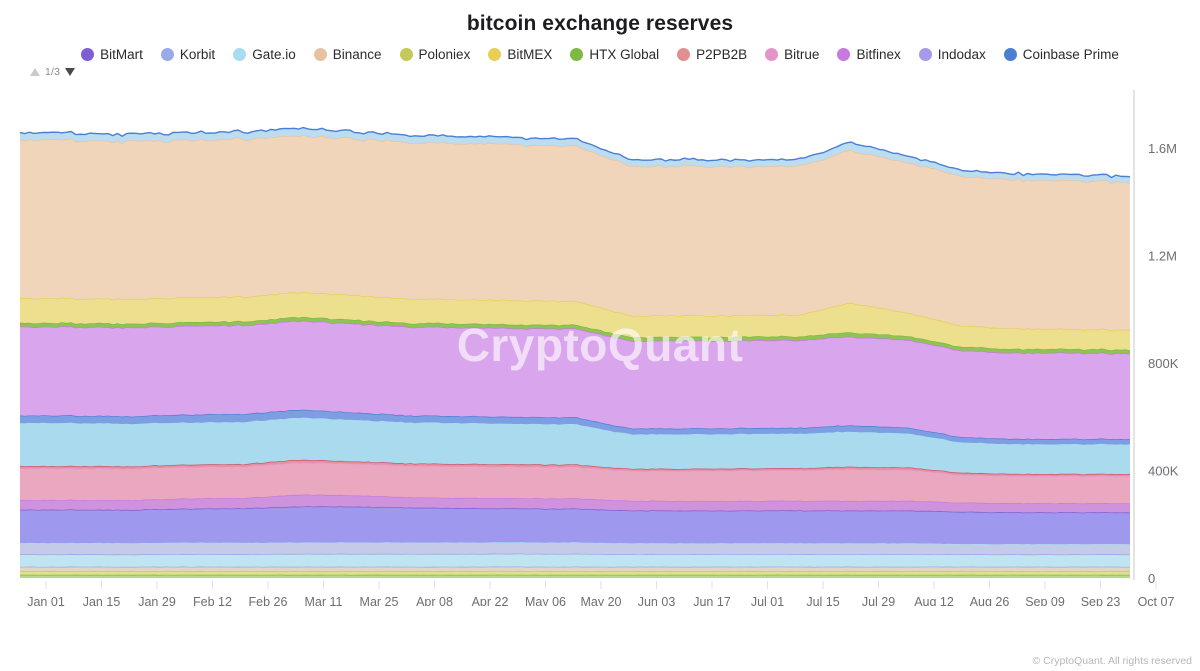 This screenshot has width=1200, height=671. Describe the element at coordinates (601, 600) in the screenshot. I see `x-axis-tick-label: May 20` at that location.